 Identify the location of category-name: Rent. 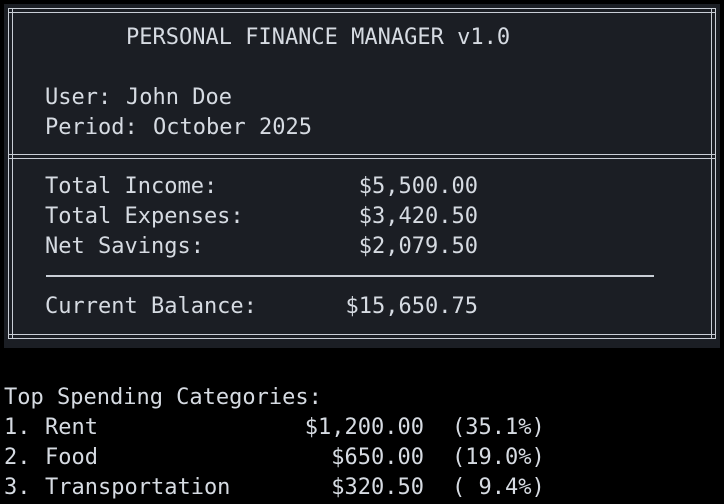
(71, 427).